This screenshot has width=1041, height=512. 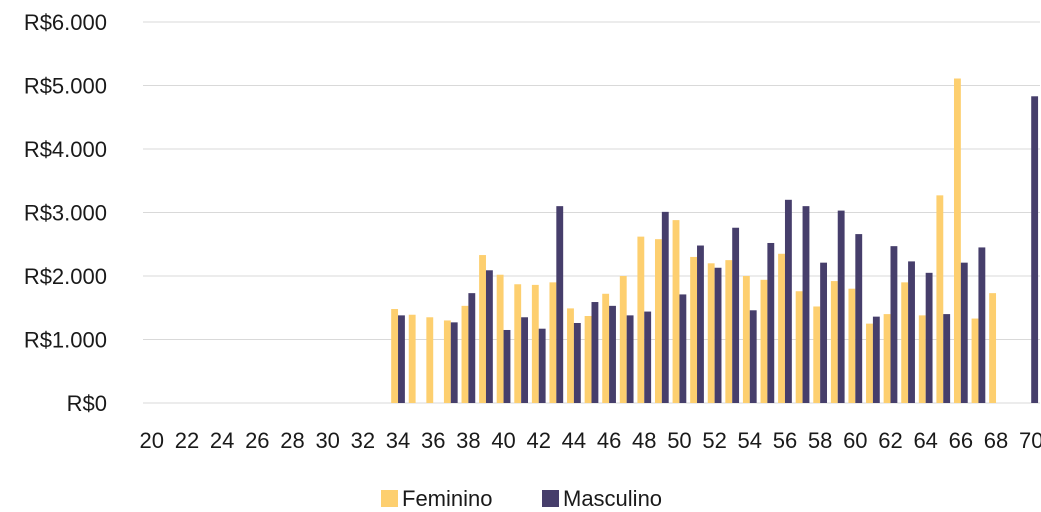 What do you see at coordinates (820, 440) in the screenshot?
I see `x-tick-label: 58` at bounding box center [820, 440].